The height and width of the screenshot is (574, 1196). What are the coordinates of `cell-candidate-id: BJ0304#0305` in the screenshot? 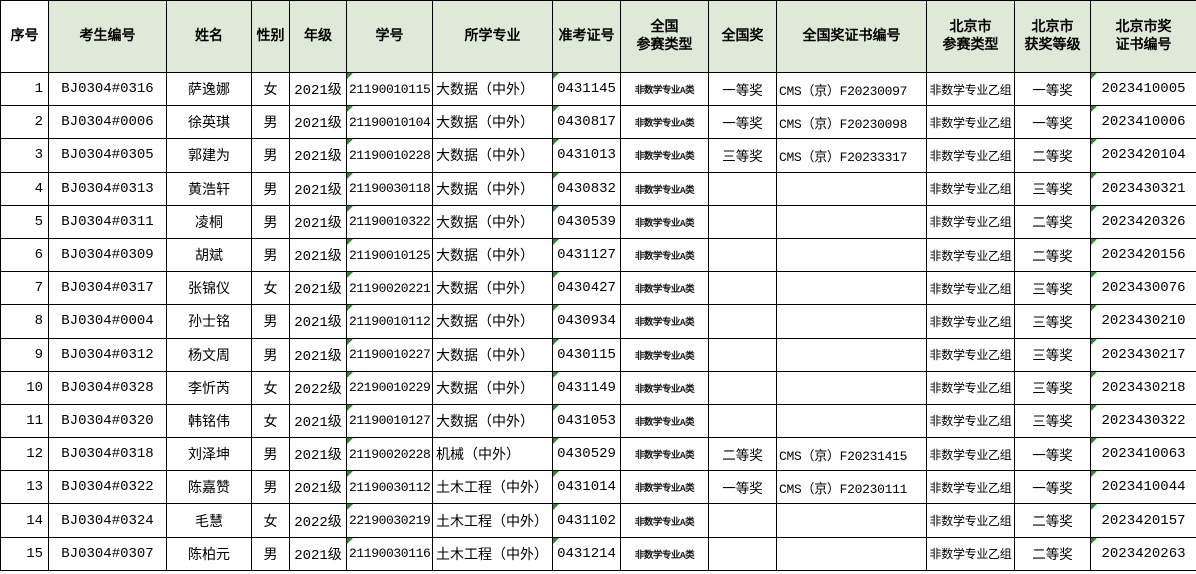 It's located at (107, 155).